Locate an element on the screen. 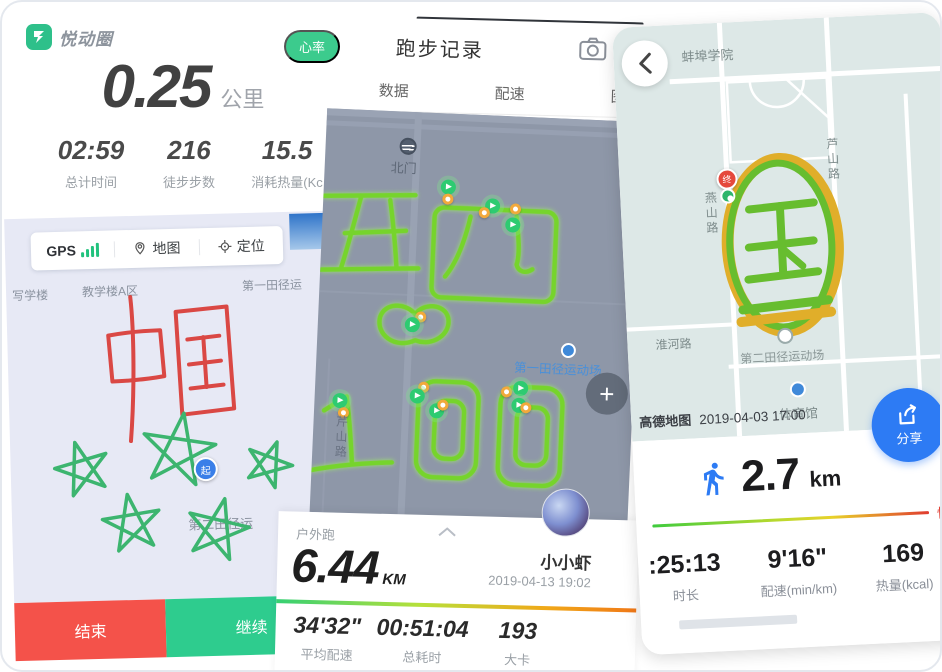 This screenshot has width=942, height=672. share-icon is located at coordinates (907, 413).